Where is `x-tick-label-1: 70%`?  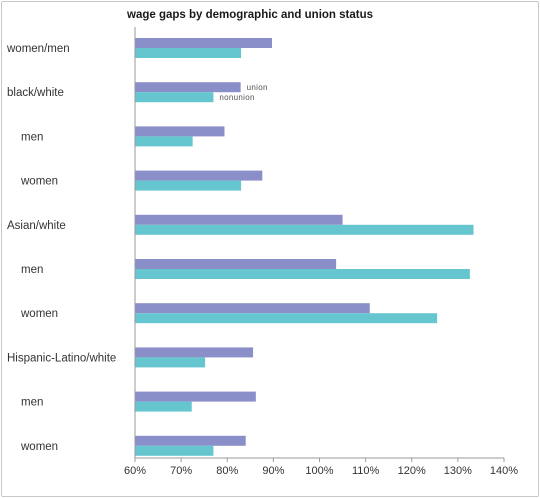 x-tick-label-1: 70% is located at coordinates (181, 471).